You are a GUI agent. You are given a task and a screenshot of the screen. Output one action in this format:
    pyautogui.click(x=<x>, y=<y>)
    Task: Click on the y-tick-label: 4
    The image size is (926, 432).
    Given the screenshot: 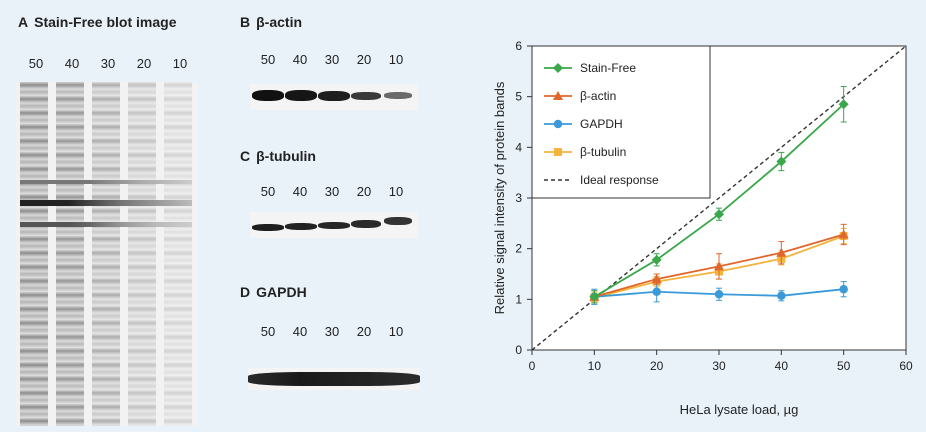 What is the action you would take?
    pyautogui.click(x=518, y=147)
    